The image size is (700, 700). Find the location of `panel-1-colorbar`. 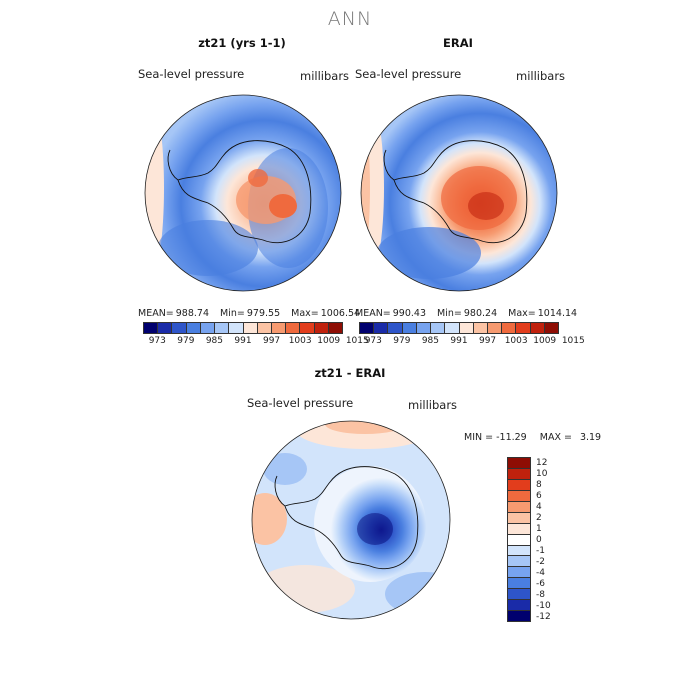

panel-1-colorbar is located at coordinates (243, 328).